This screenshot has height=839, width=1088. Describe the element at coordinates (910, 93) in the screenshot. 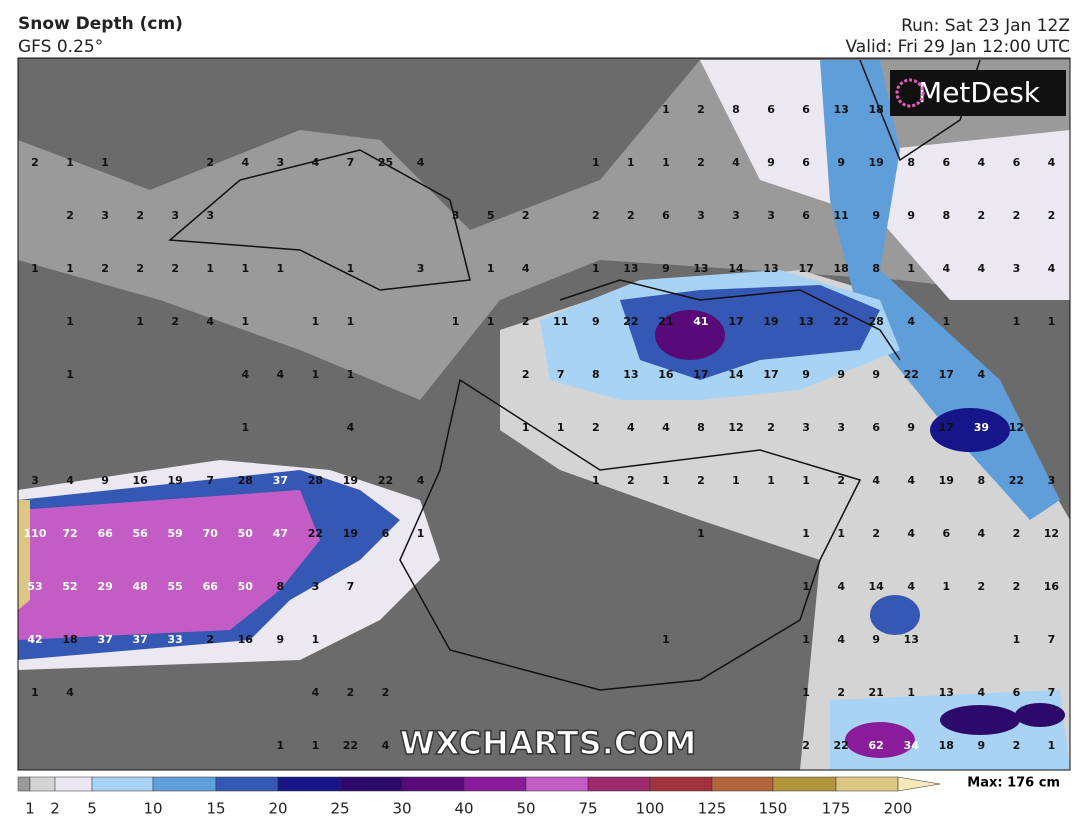

I see `logo-icon` at that location.